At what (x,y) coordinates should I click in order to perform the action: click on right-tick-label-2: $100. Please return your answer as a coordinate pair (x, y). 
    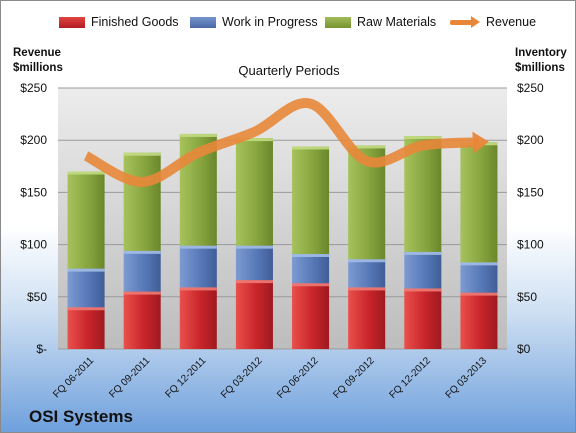
    Looking at the image, I should click on (530, 245).